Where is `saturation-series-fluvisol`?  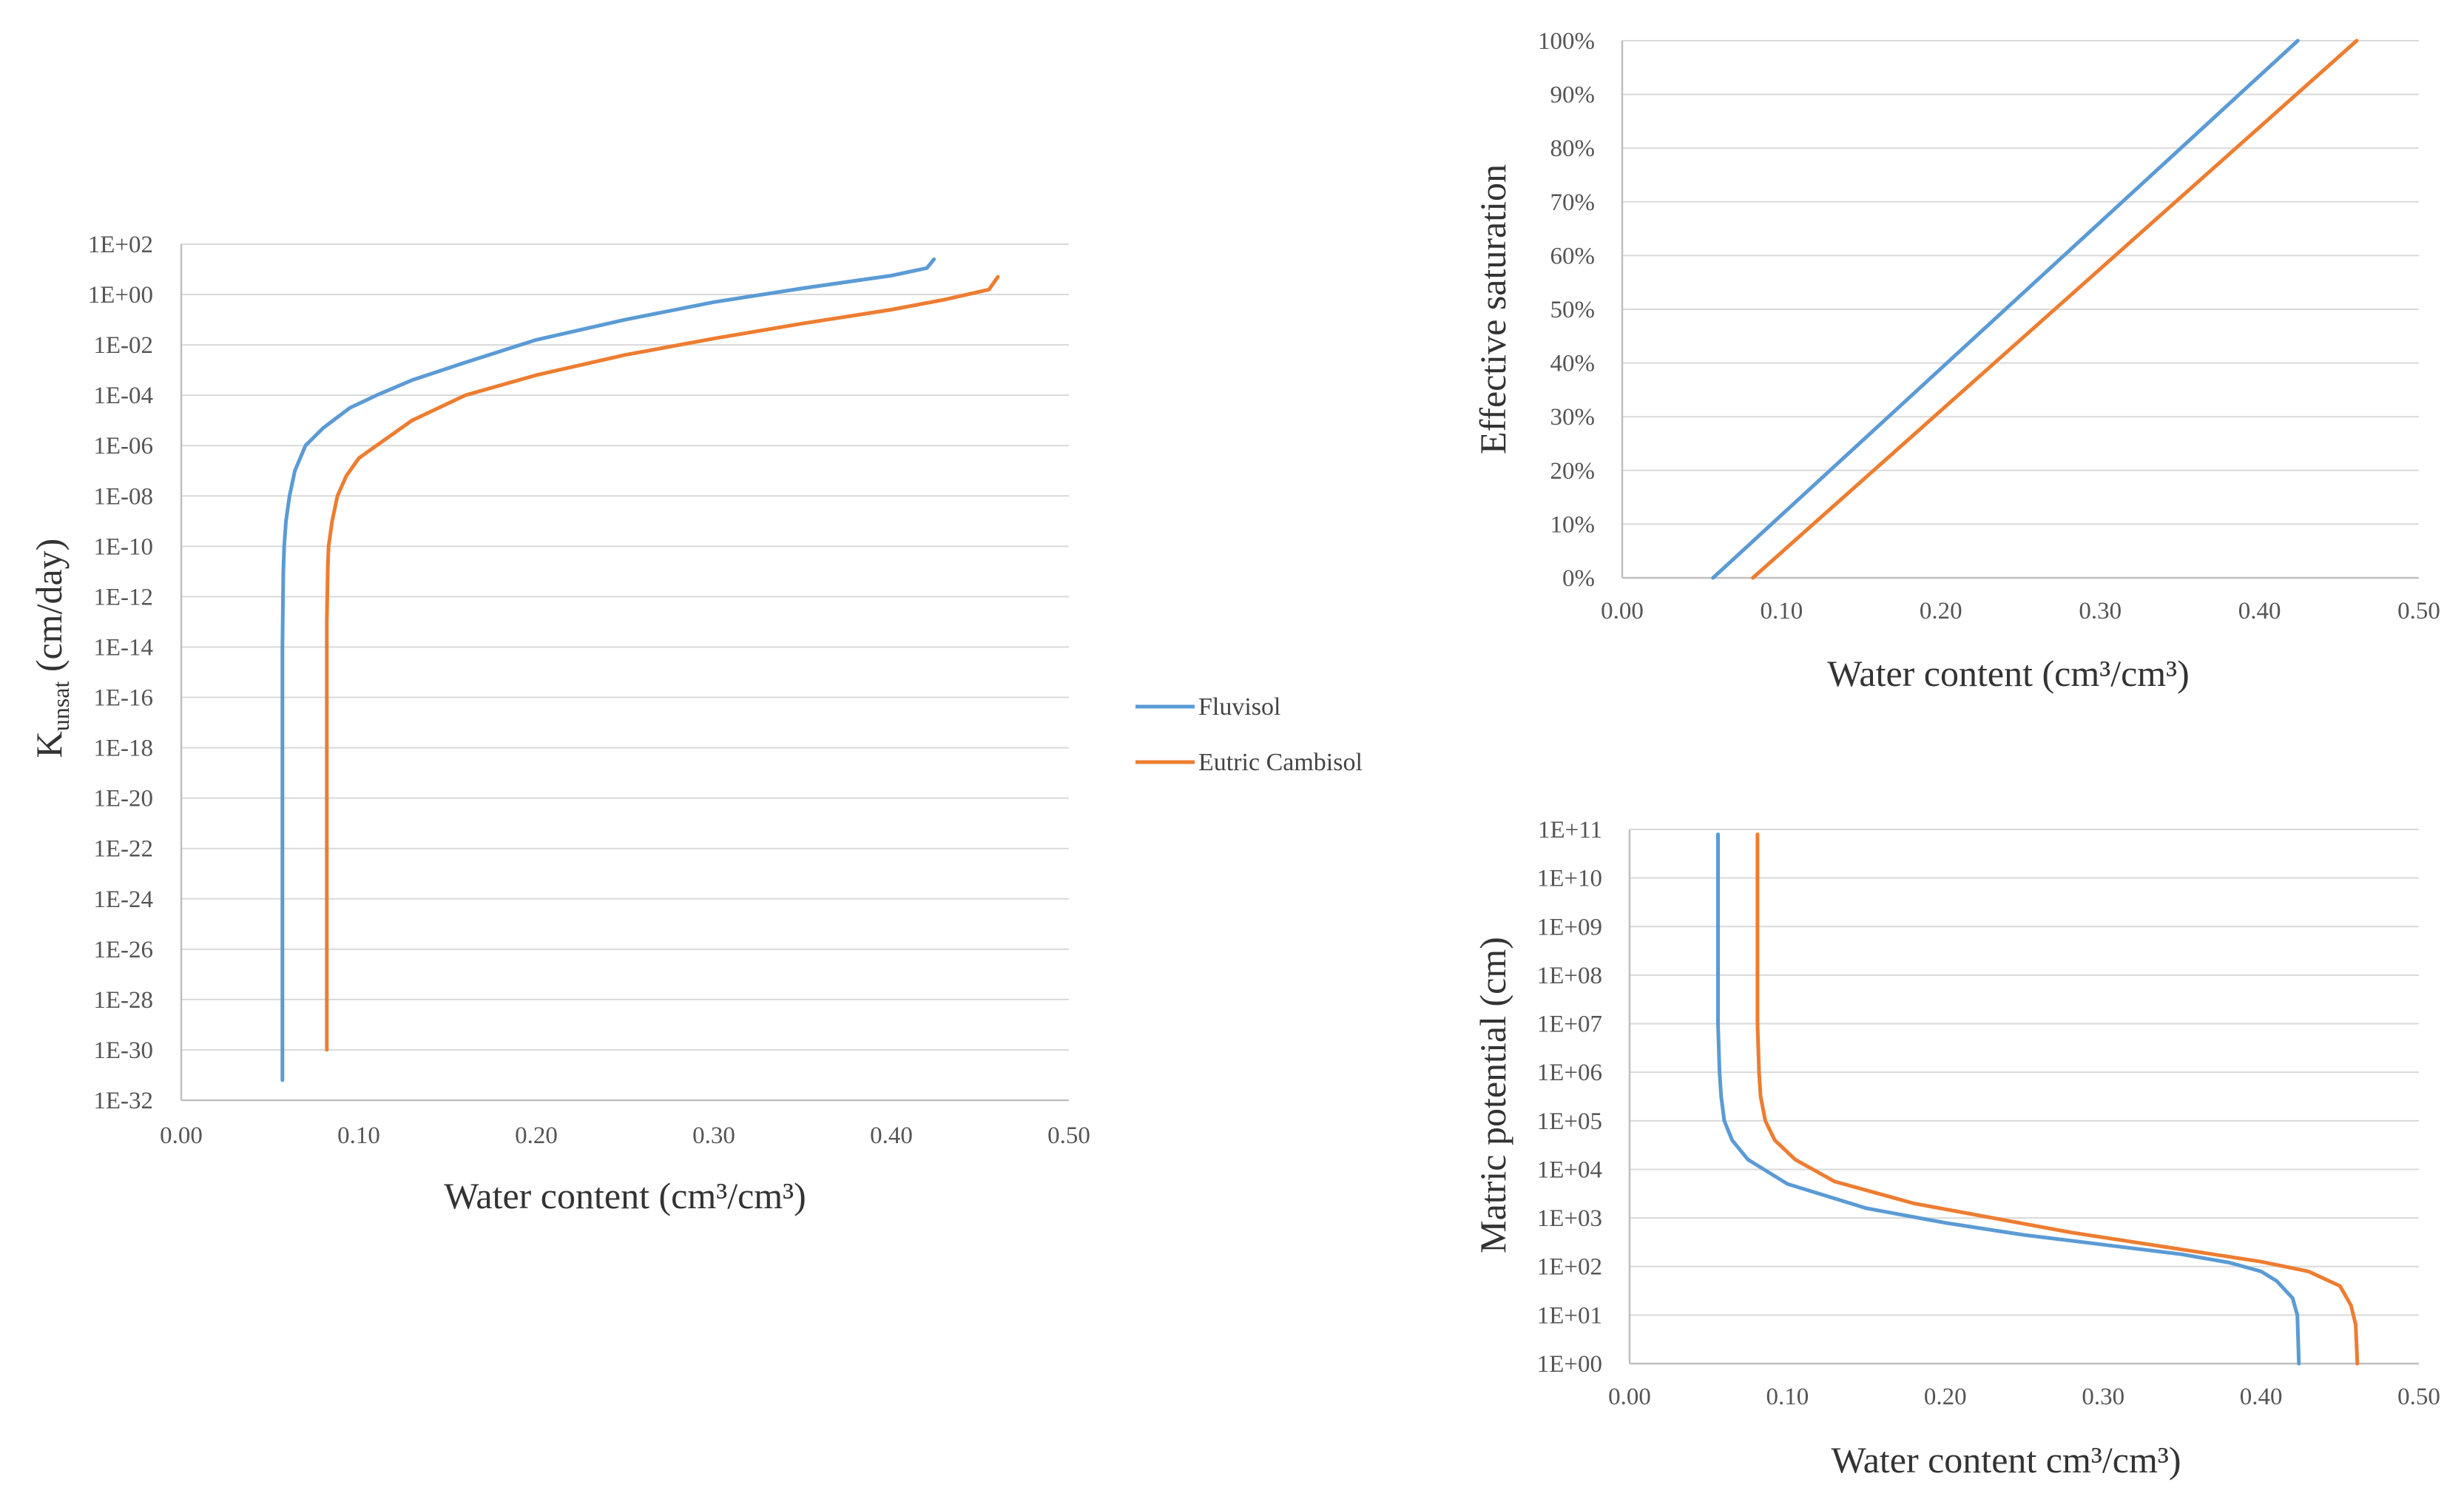
saturation-series-fluvisol is located at coordinates (2005, 309).